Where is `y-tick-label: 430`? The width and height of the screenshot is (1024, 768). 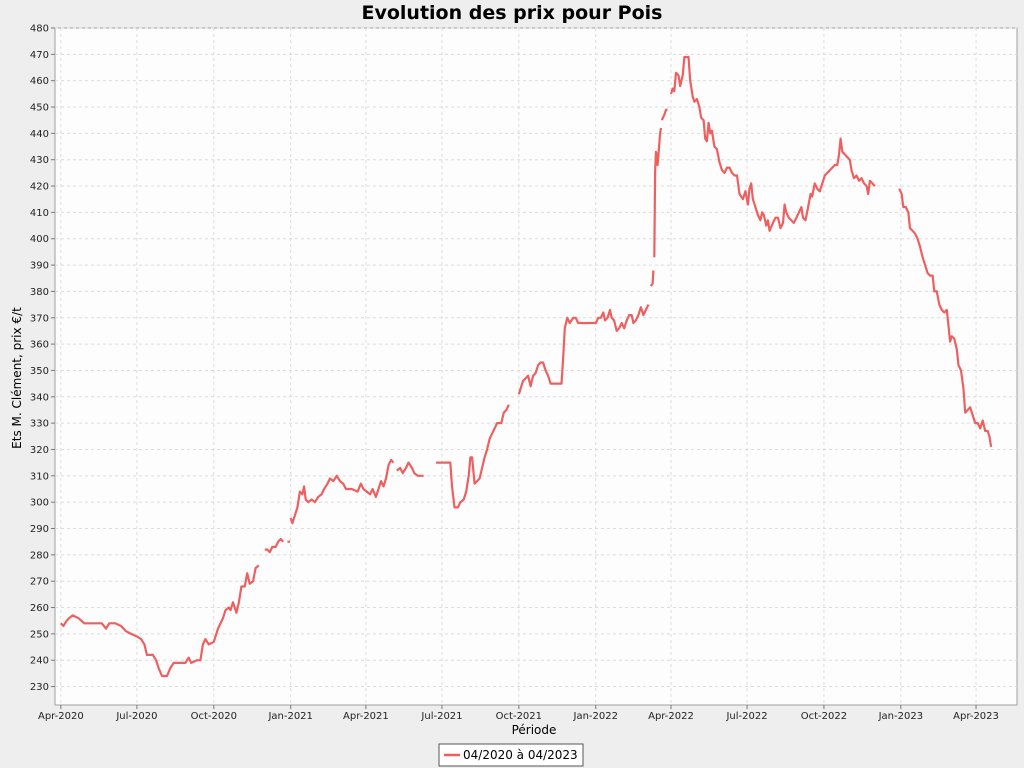
y-tick-label: 430 is located at coordinates (39, 160).